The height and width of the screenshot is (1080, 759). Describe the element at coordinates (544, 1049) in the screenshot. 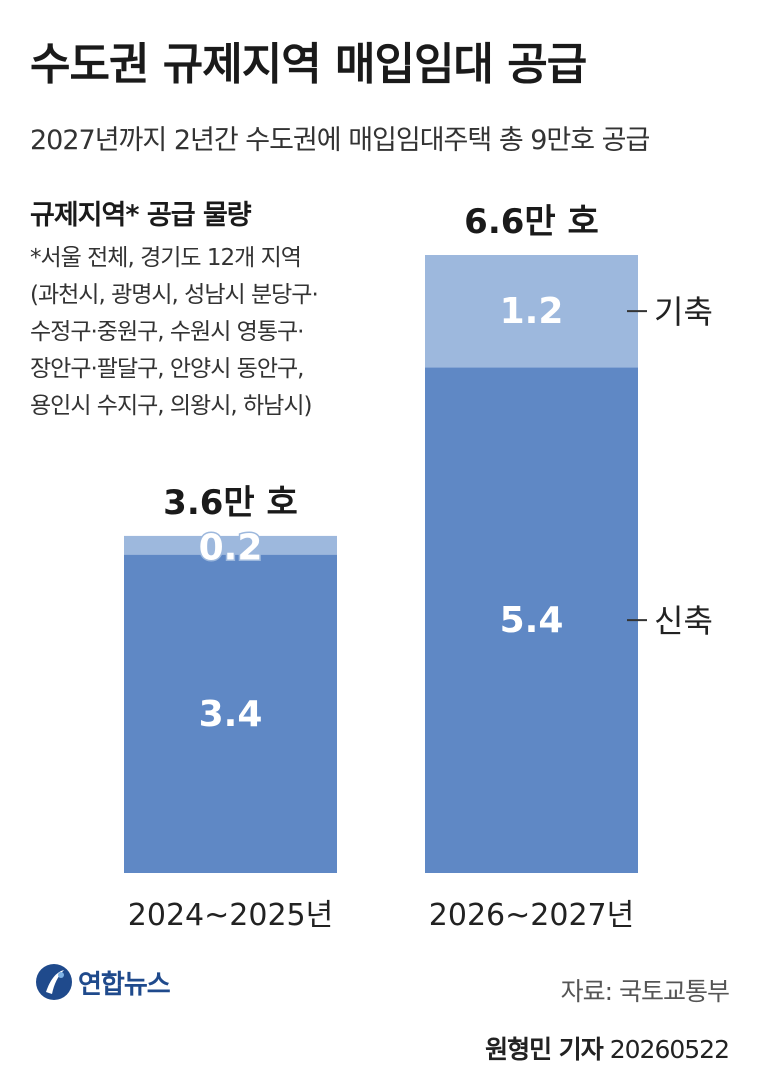

I see `reporter-name: 원형민 기자` at that location.